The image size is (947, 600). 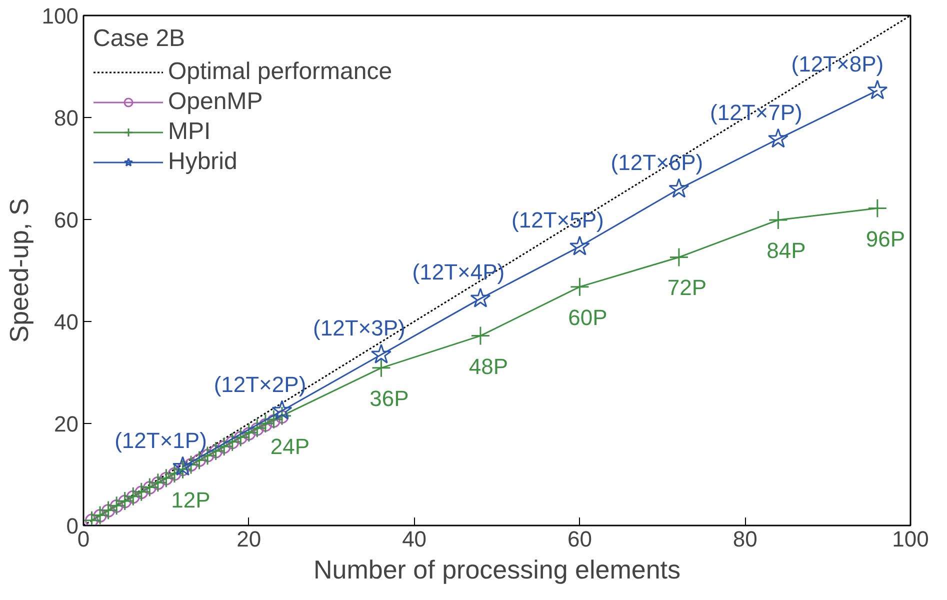 I want to click on legend-label: OpenMP, so click(x=215, y=102).